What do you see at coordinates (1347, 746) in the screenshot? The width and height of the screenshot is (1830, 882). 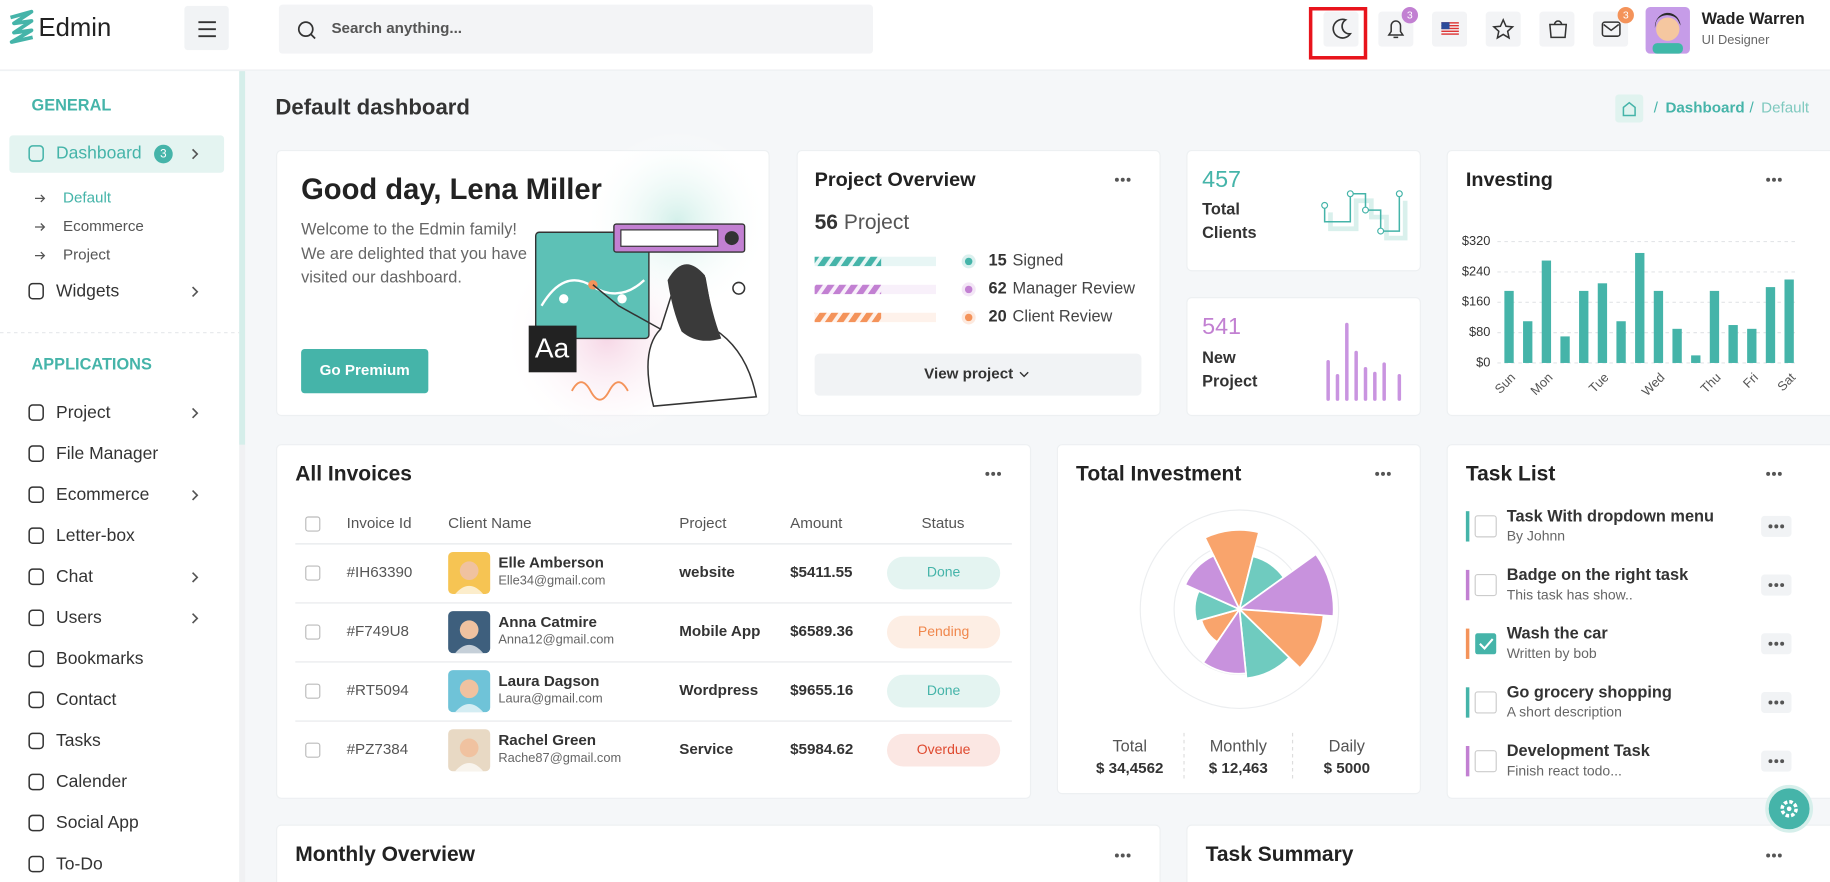 I see `stat-label: Daily` at bounding box center [1347, 746].